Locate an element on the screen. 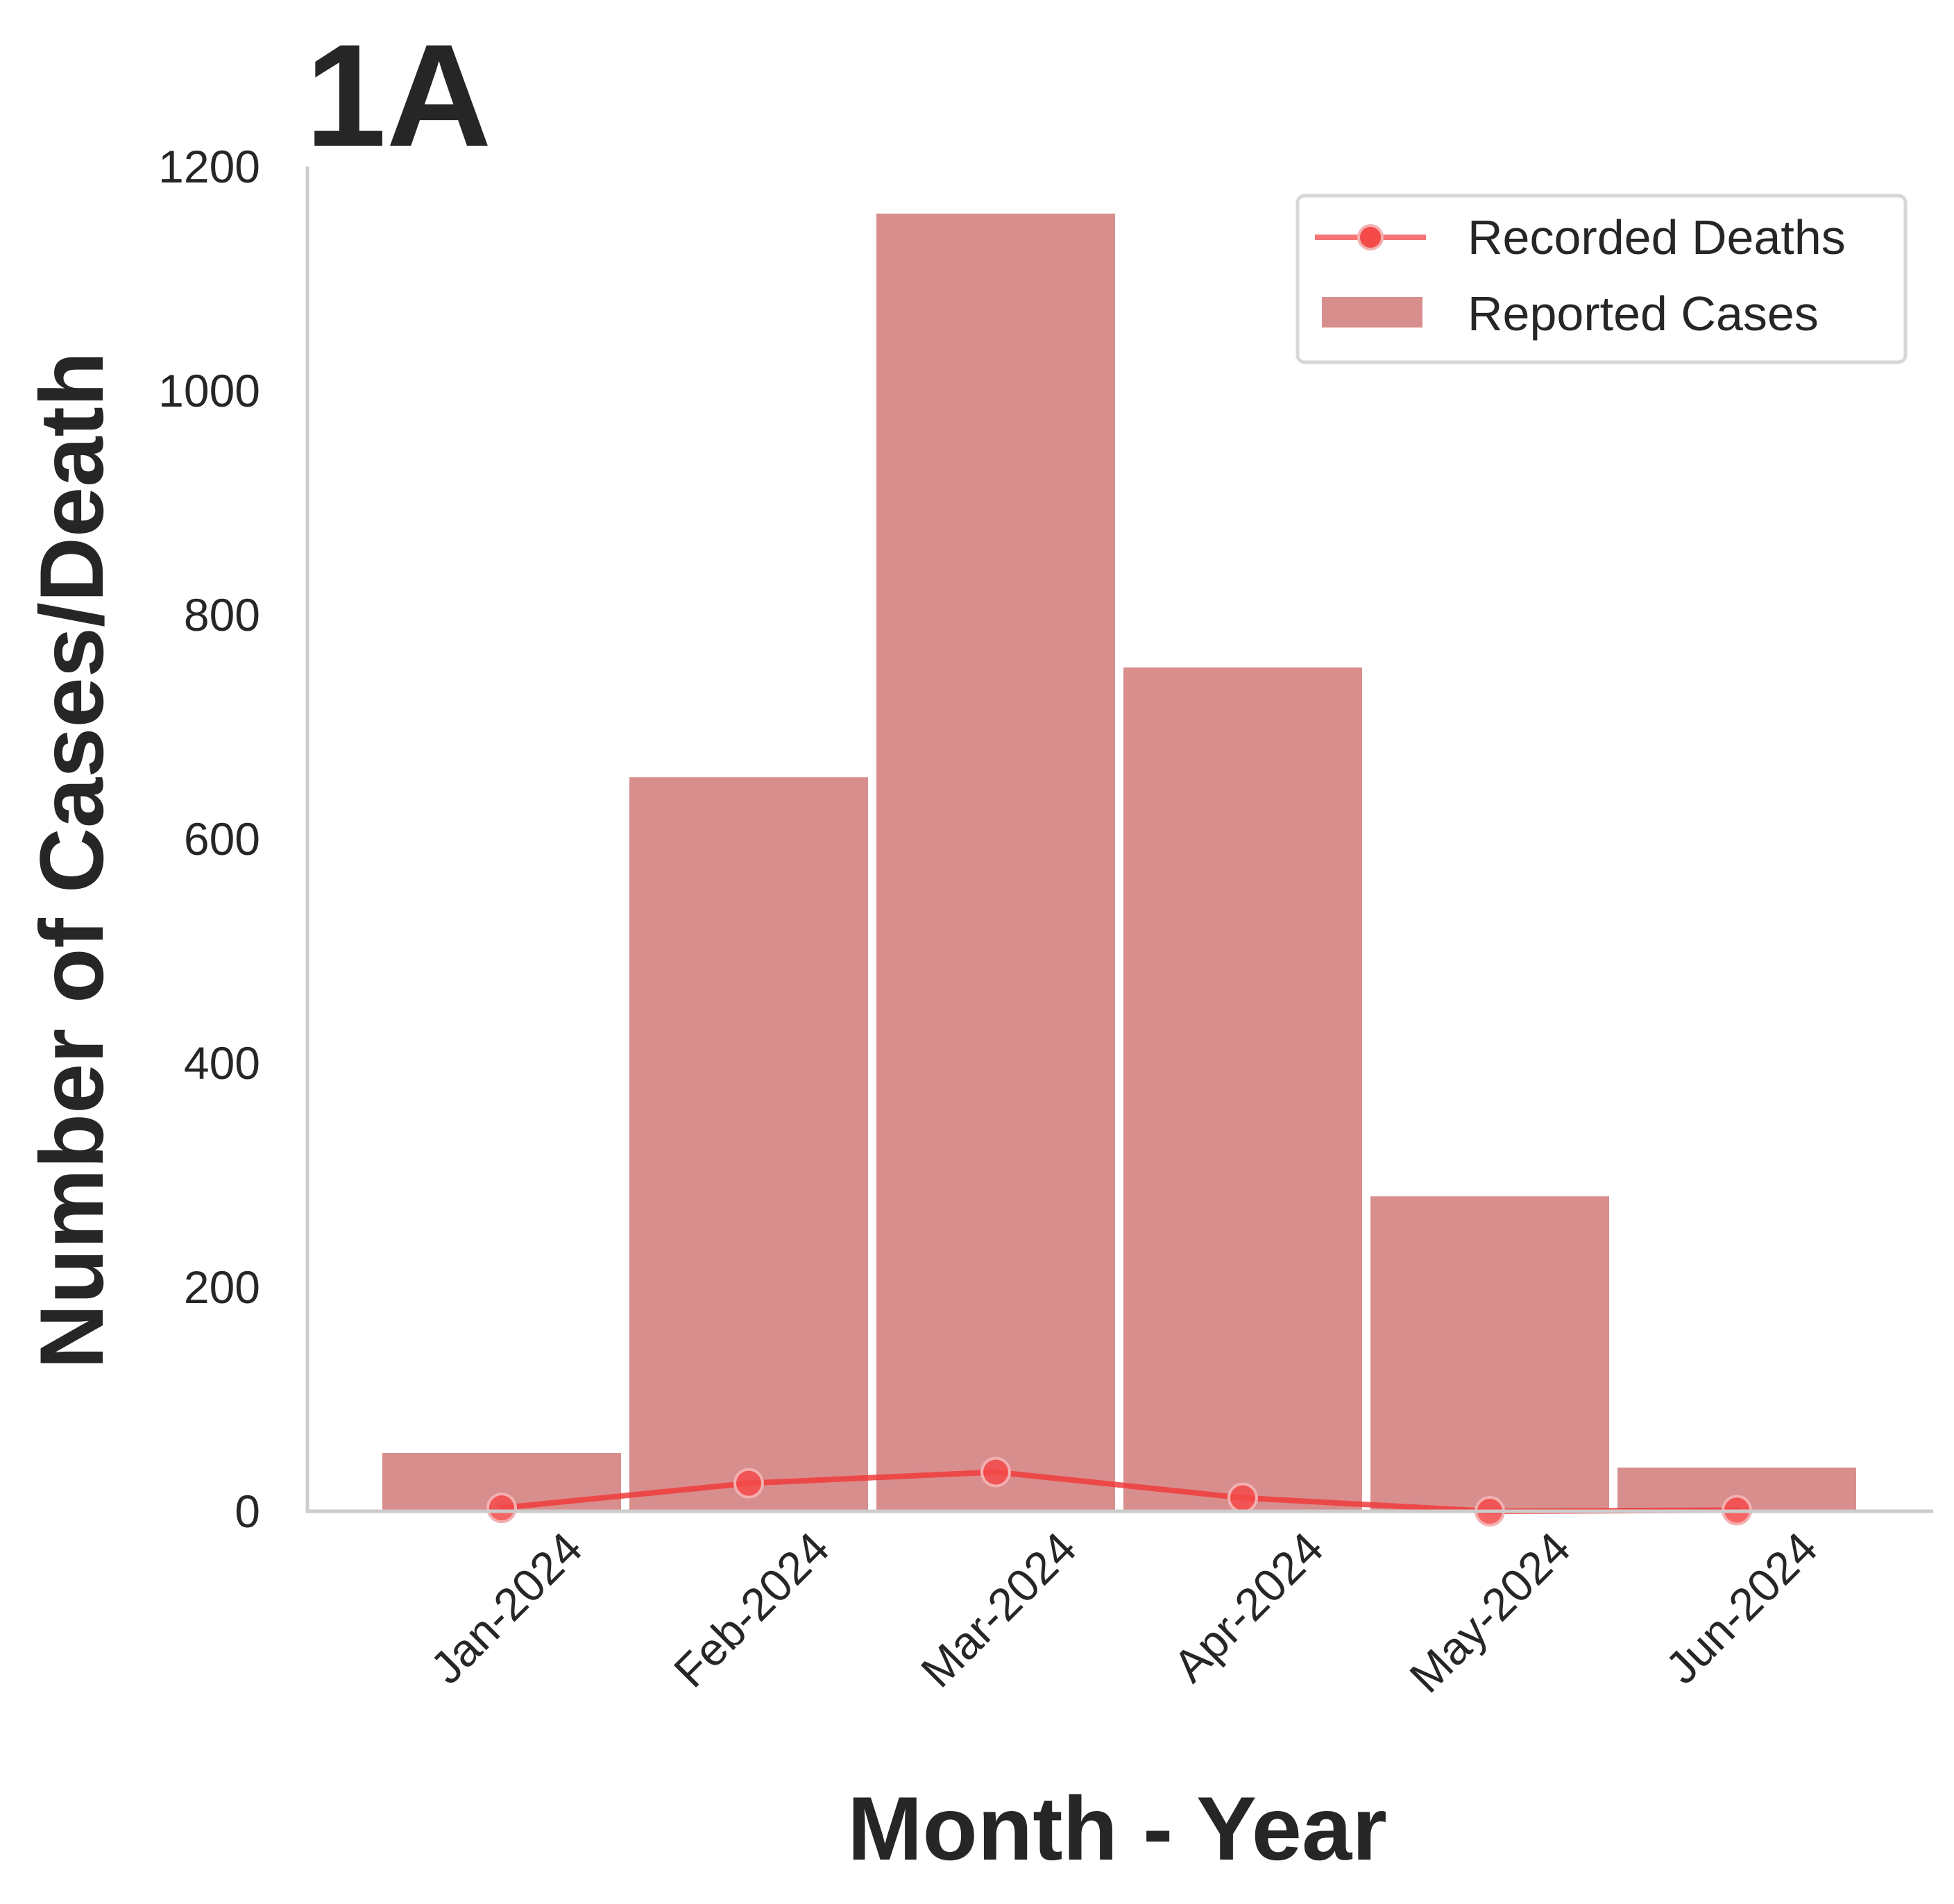 The image size is (1954, 1904). bar-feb-2024 is located at coordinates (748, 1144).